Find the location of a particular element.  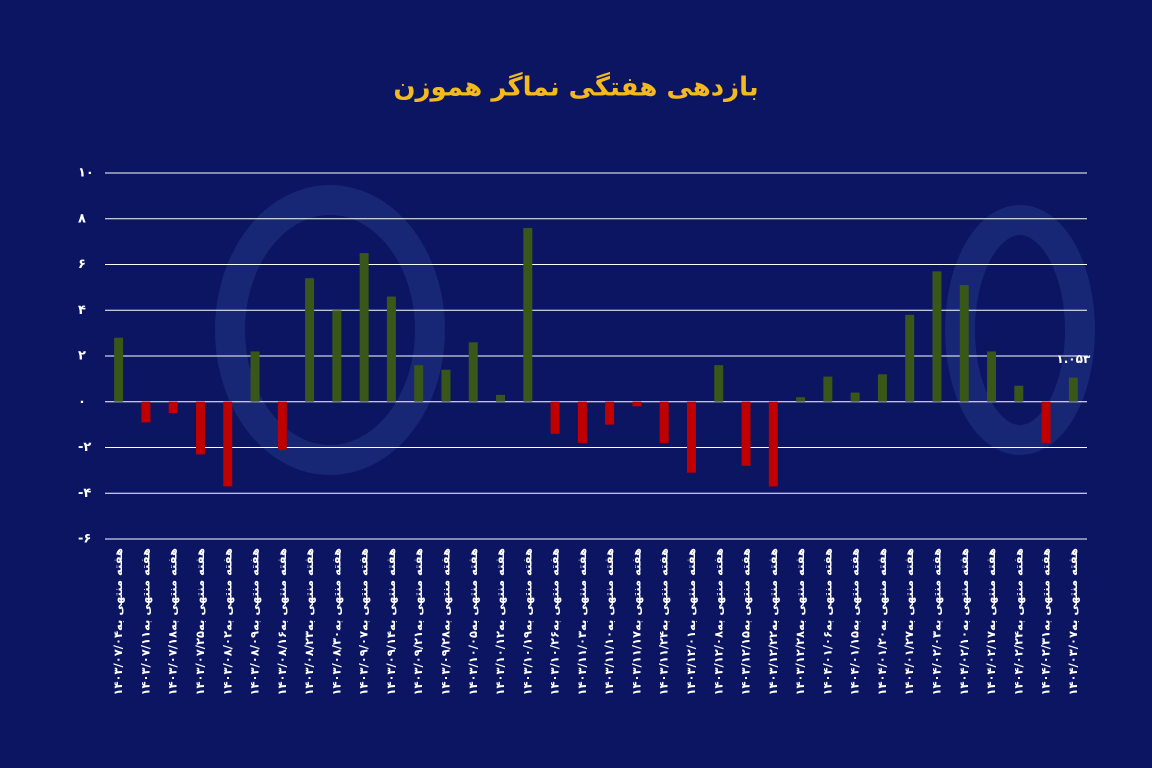

x-tick-label: هفته منتهی به۱۴۰۴/۰۲/۱۷ is located at coordinates (991, 622).